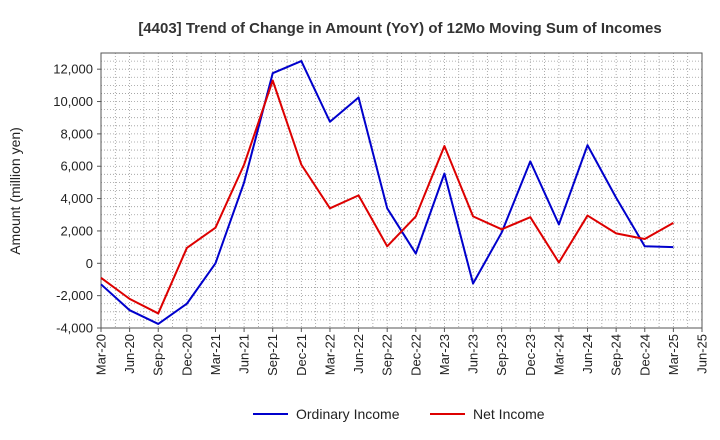  Describe the element at coordinates (101, 354) in the screenshot. I see `x-tick-label: Mar-20` at that location.